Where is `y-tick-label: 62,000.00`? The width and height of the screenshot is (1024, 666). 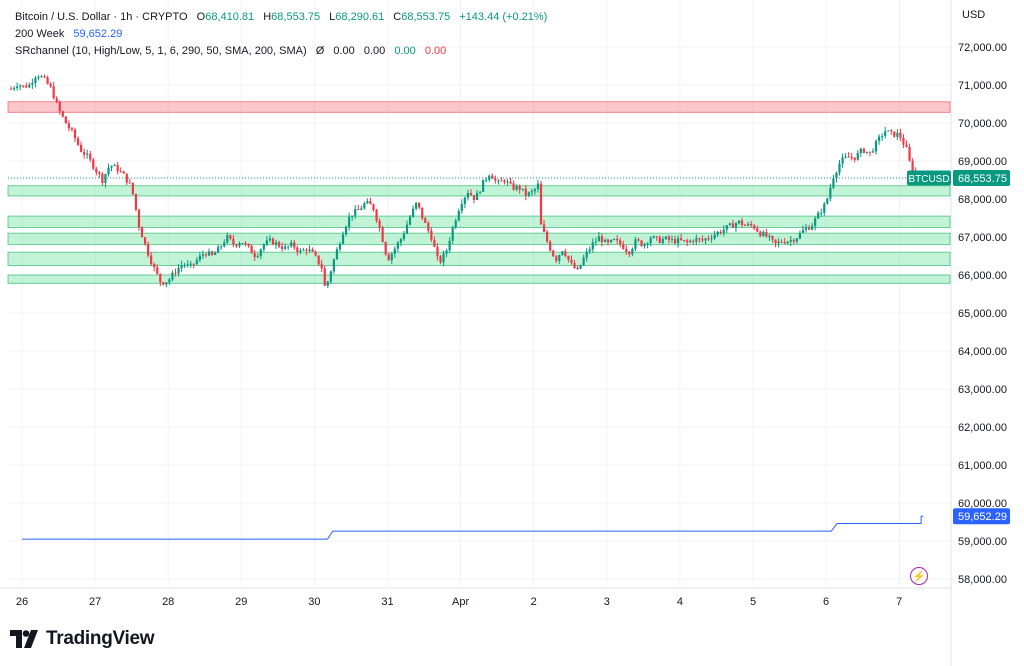
y-tick-label: 62,000.00 is located at coordinates (982, 428).